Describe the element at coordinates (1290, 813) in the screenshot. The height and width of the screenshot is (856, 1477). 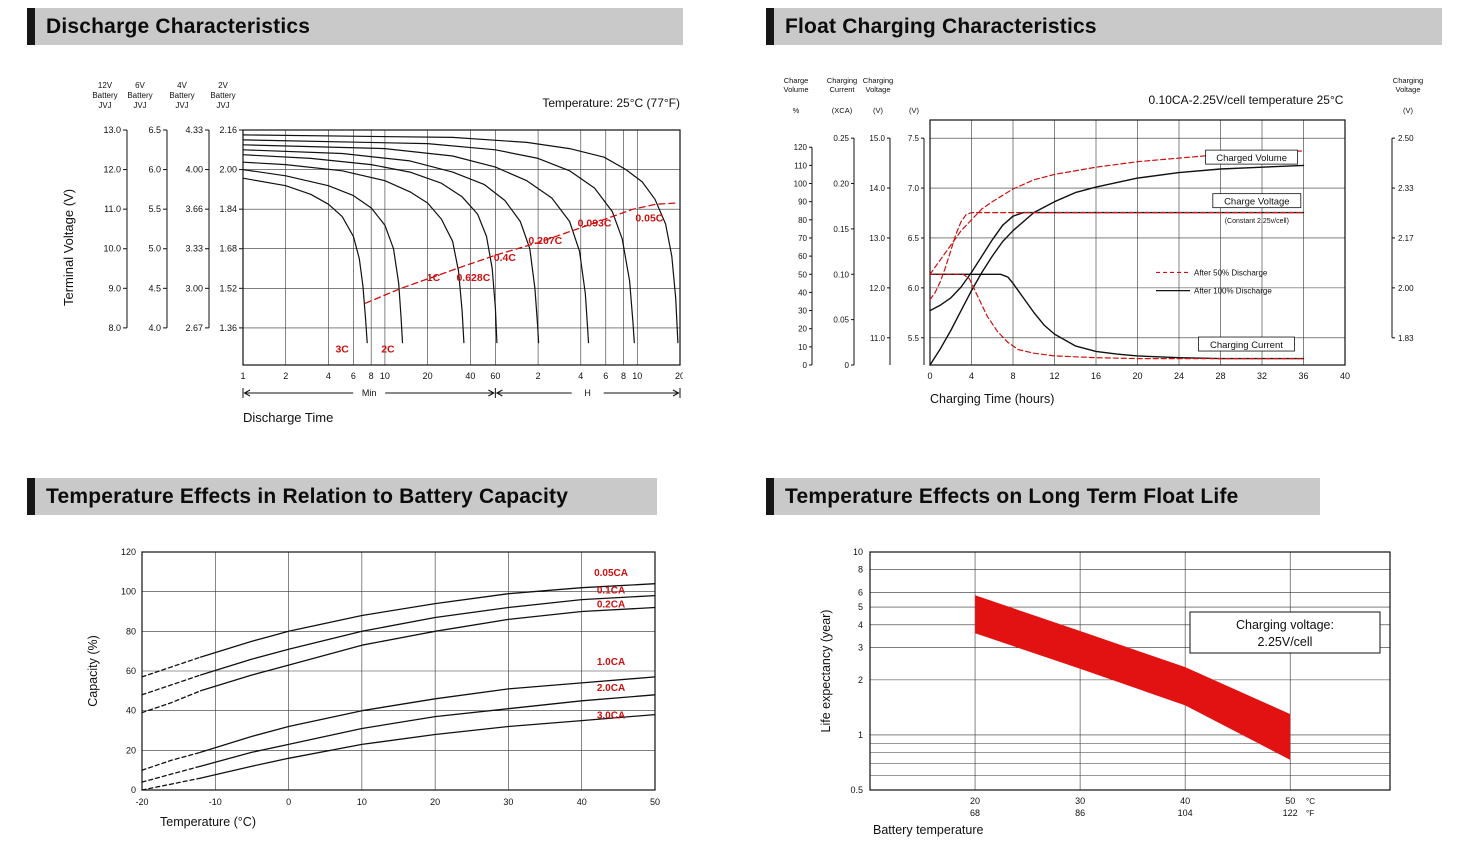
I see `tick-label: 122` at that location.